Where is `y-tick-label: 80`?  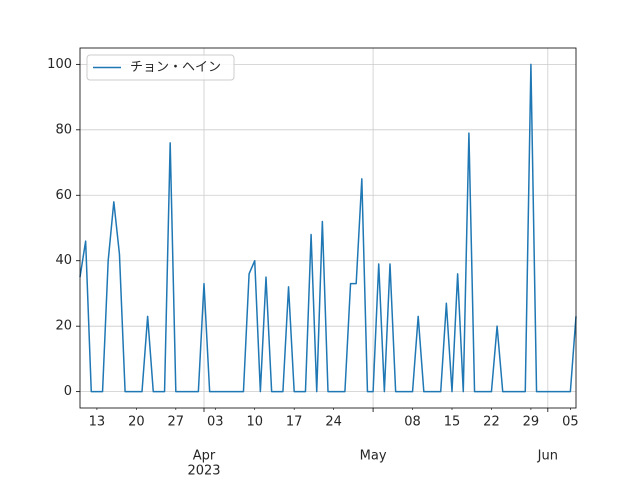 y-tick-label: 80 is located at coordinates (63, 129).